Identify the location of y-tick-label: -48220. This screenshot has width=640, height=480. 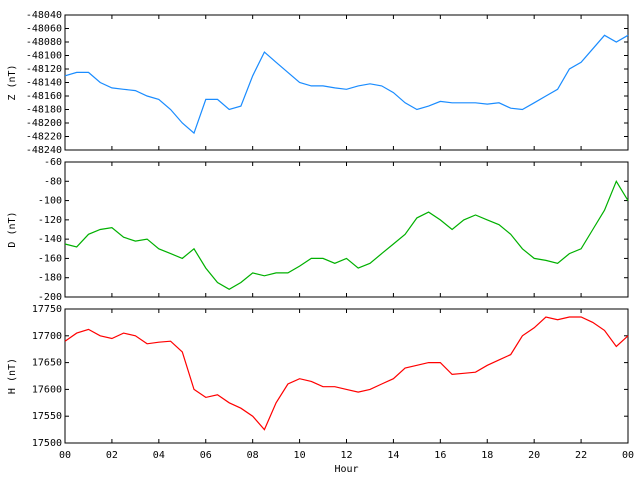
(44, 137).